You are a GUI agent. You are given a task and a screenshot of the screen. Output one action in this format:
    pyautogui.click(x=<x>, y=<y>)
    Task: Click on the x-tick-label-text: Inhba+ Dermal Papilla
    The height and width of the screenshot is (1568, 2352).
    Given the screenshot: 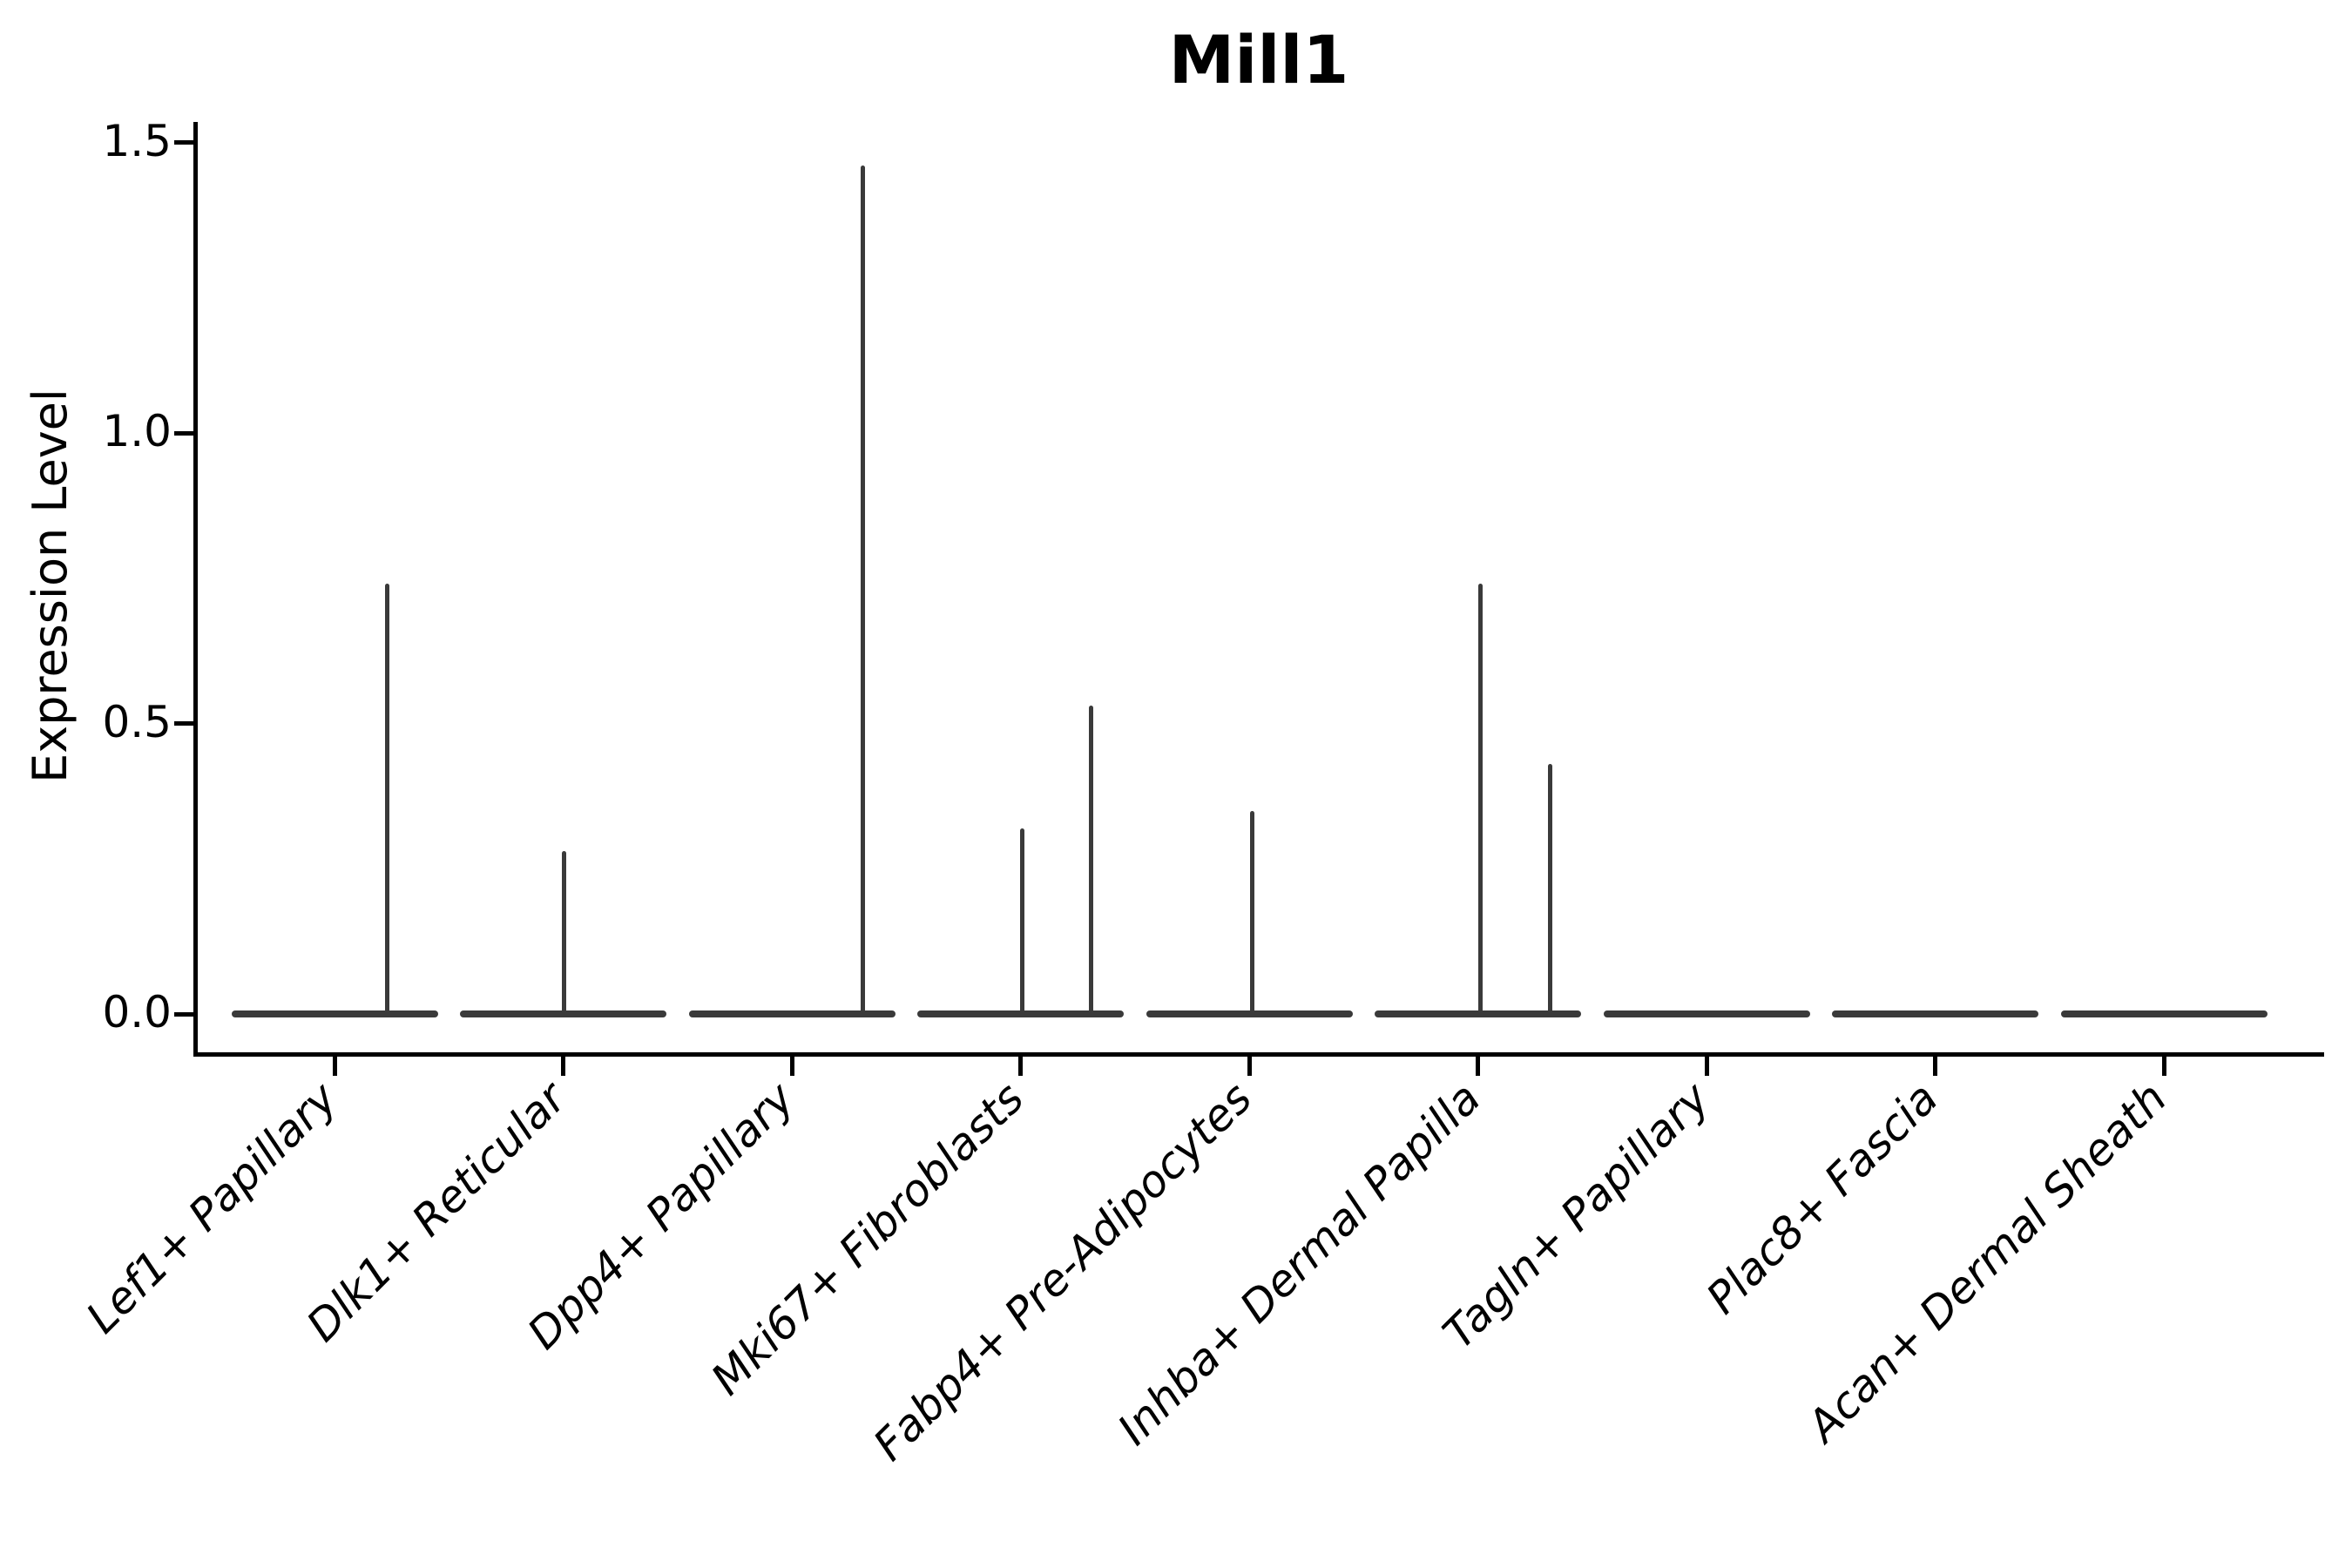 What is the action you would take?
    pyautogui.click(x=1300, y=1263)
    